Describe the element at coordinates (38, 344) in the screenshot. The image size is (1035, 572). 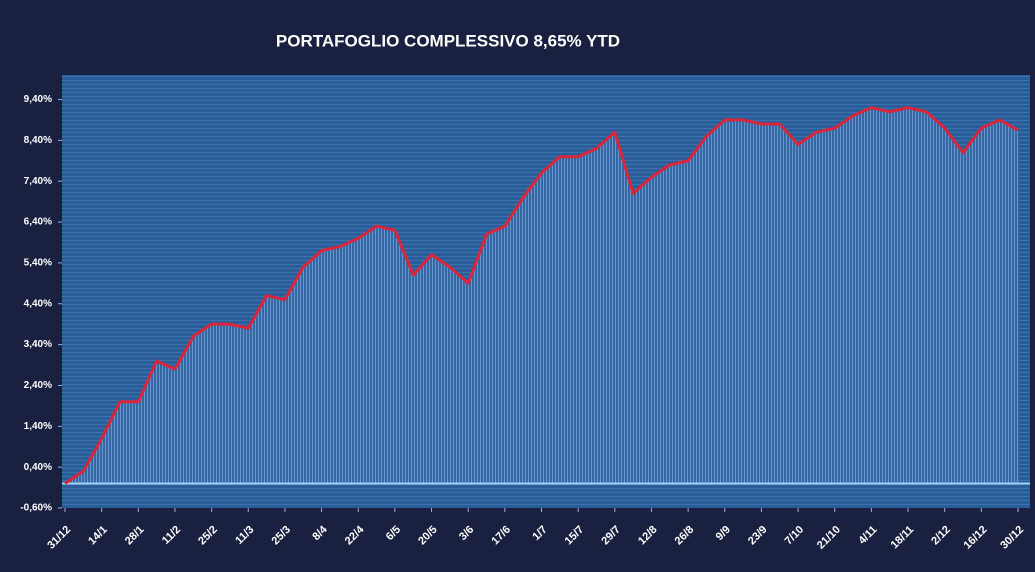
I see `y-tick-label: 3,40%` at that location.